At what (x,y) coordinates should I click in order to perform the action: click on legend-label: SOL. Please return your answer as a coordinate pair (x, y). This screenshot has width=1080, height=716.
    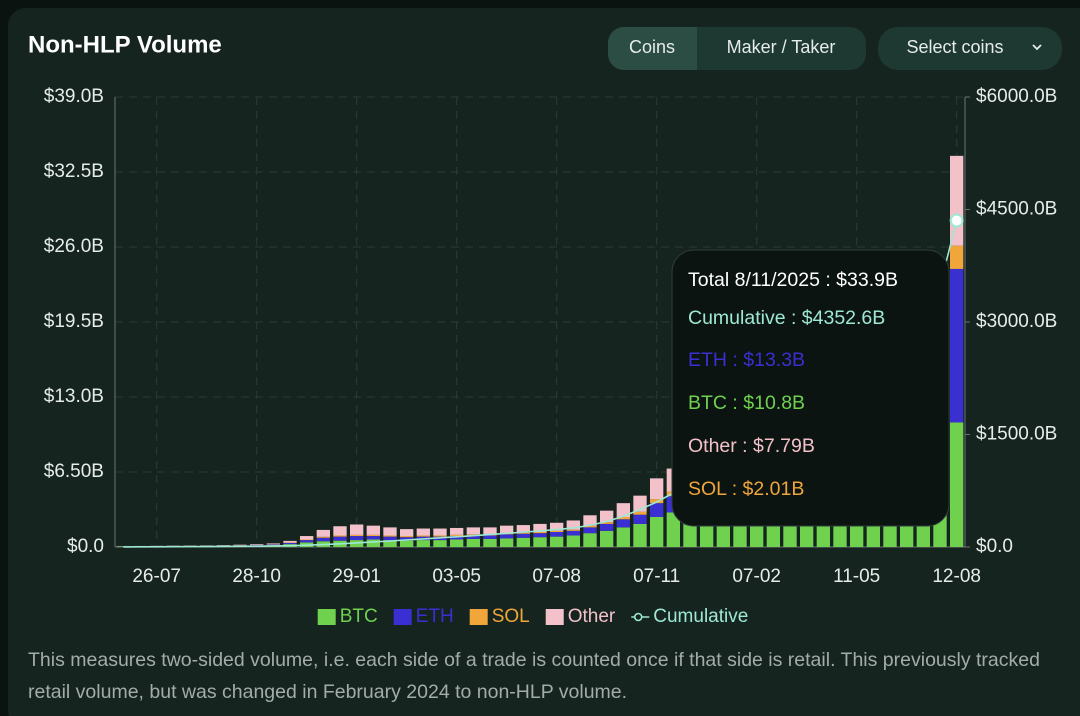
    Looking at the image, I should click on (511, 616).